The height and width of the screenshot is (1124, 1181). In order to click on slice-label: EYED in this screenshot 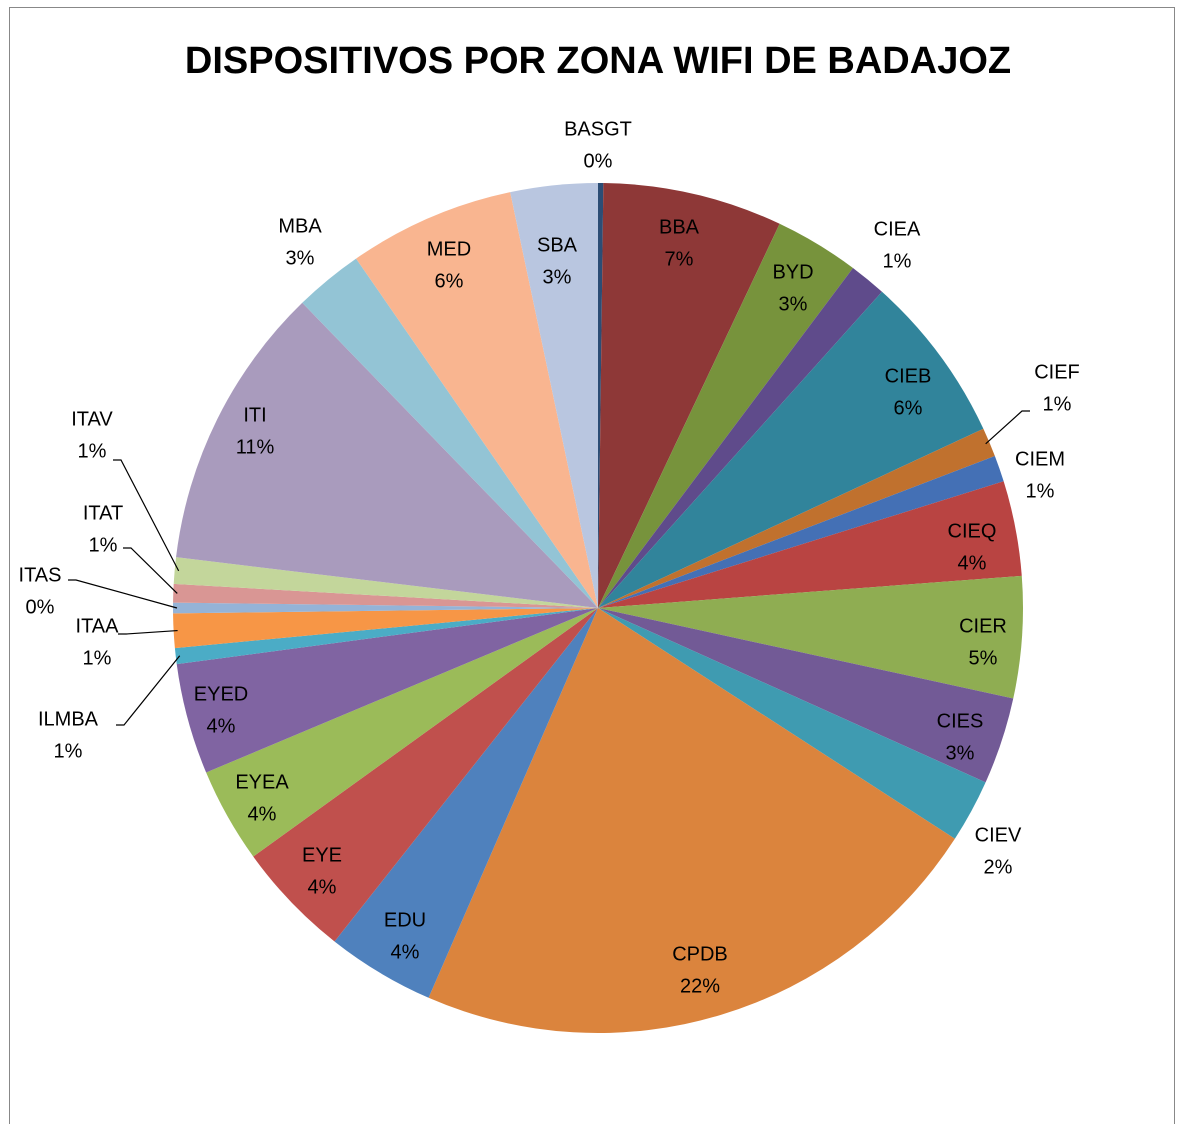, I will do `click(221, 694)`.